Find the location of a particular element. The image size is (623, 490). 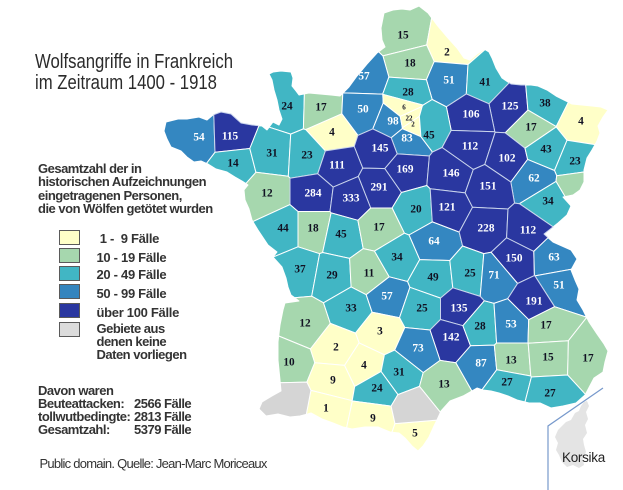

svg-text: 150 is located at coordinates (514, 259).